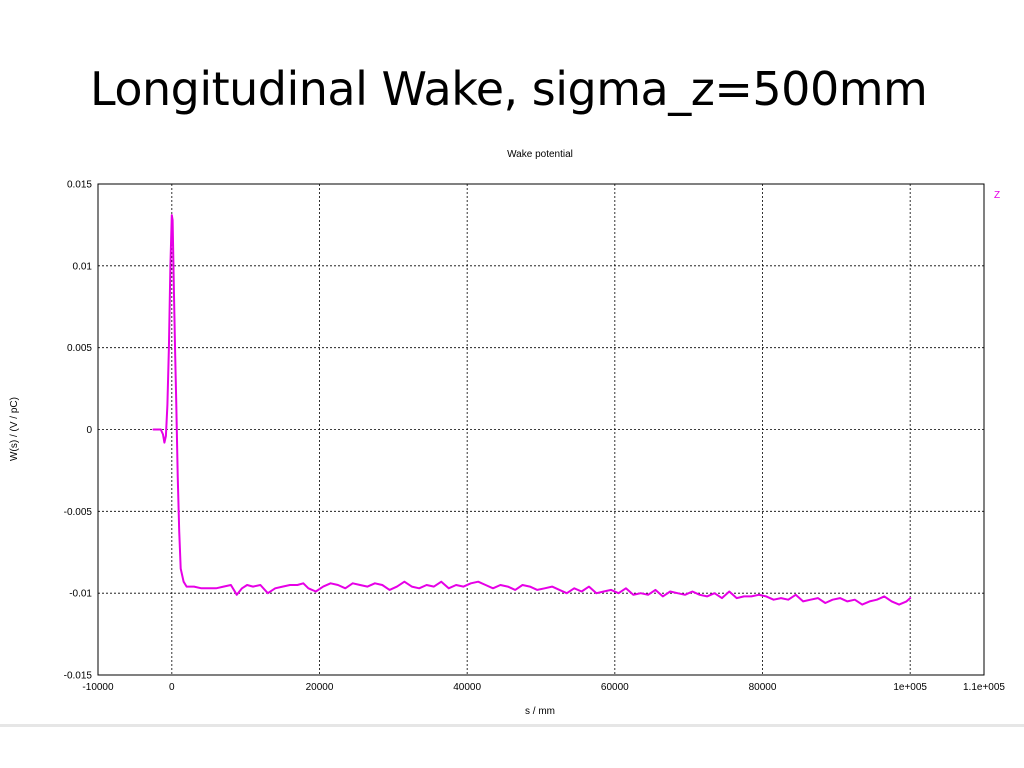  Describe the element at coordinates (509, 89) in the screenshot. I see `slide-title: Longitudinal Wake, sigma_z=500mm` at that location.